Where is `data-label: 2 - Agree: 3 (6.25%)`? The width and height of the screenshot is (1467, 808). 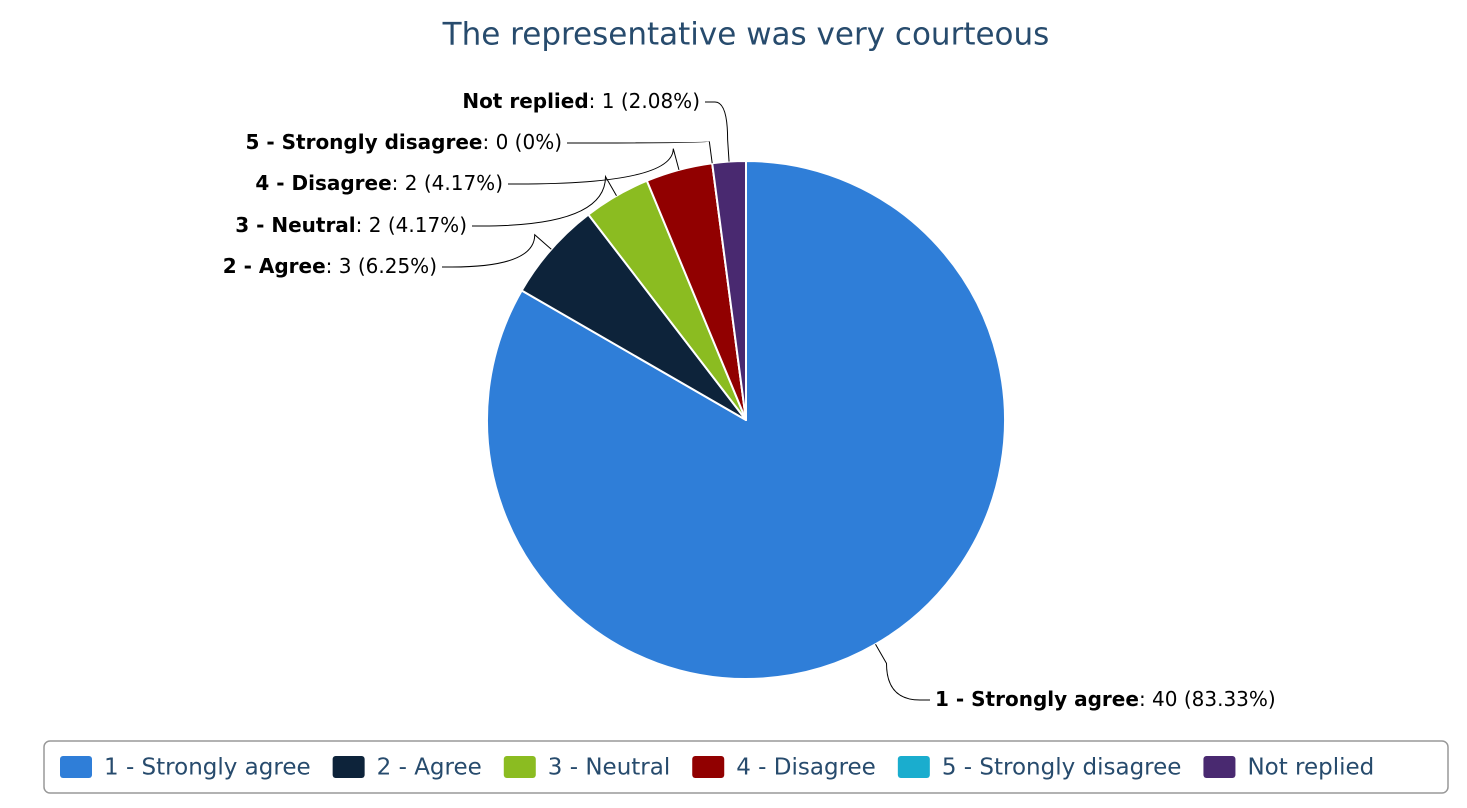 data-label: 2 - Agree: 3 (6.25%) is located at coordinates (330, 266).